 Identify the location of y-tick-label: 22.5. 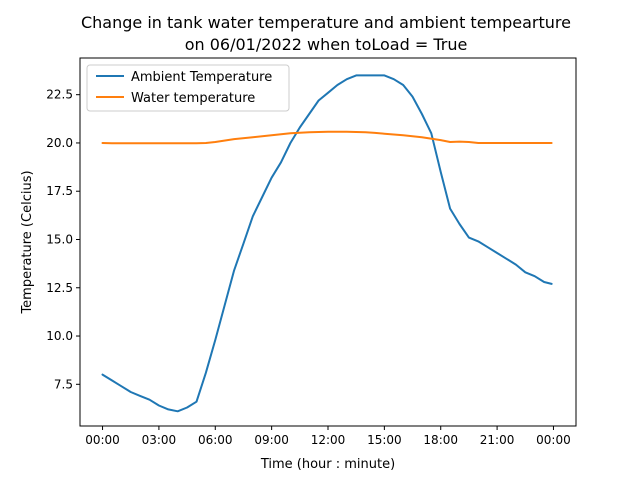
(59, 95).